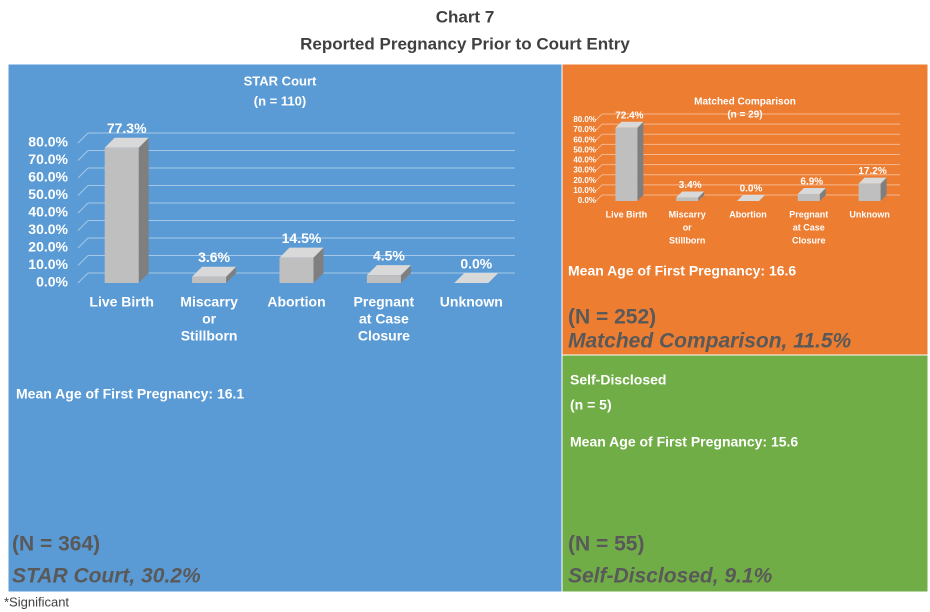  Describe the element at coordinates (684, 442) in the screenshot. I see `mean-age: Mean Age of First Pregnancy: 15.6` at that location.